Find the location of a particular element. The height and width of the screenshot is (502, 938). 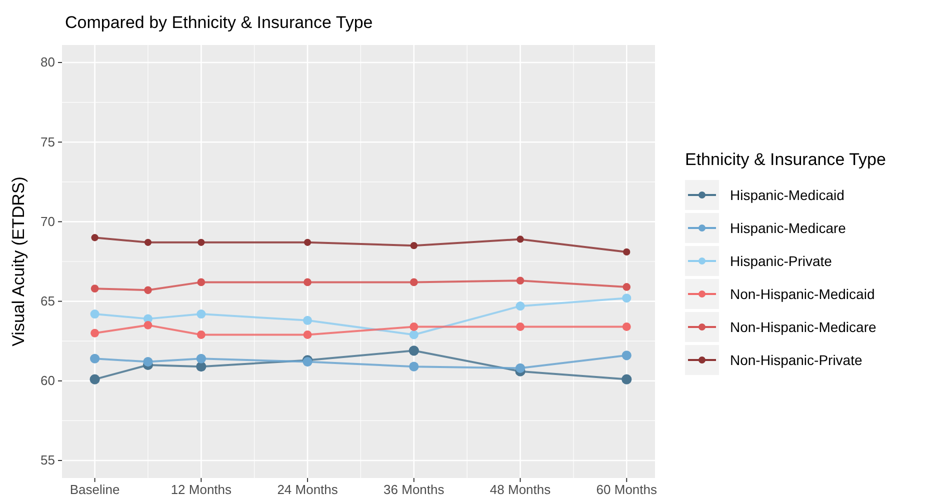

legend-label: Non-Hispanic-Medicare is located at coordinates (803, 327).